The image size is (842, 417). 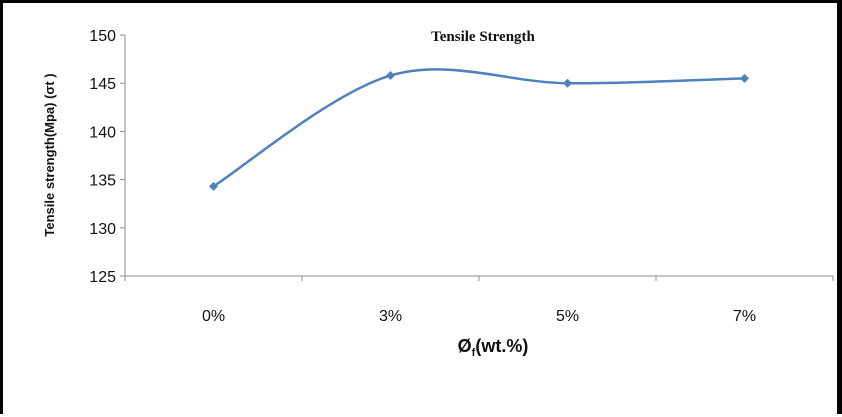 I want to click on x-axis-label-tail: (wt.%), so click(x=501, y=346).